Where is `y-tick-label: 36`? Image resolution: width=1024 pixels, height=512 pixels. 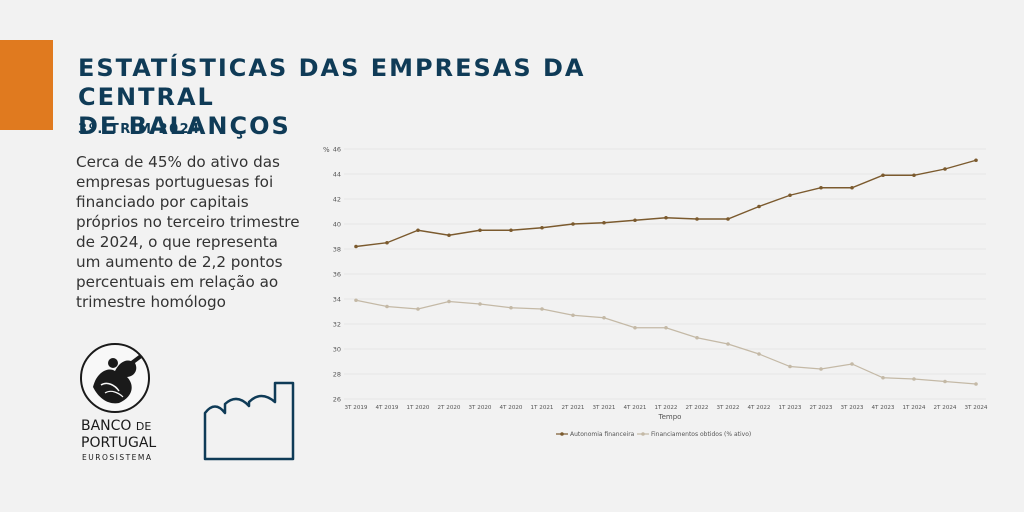 y-tick-label: 36 is located at coordinates (337, 275).